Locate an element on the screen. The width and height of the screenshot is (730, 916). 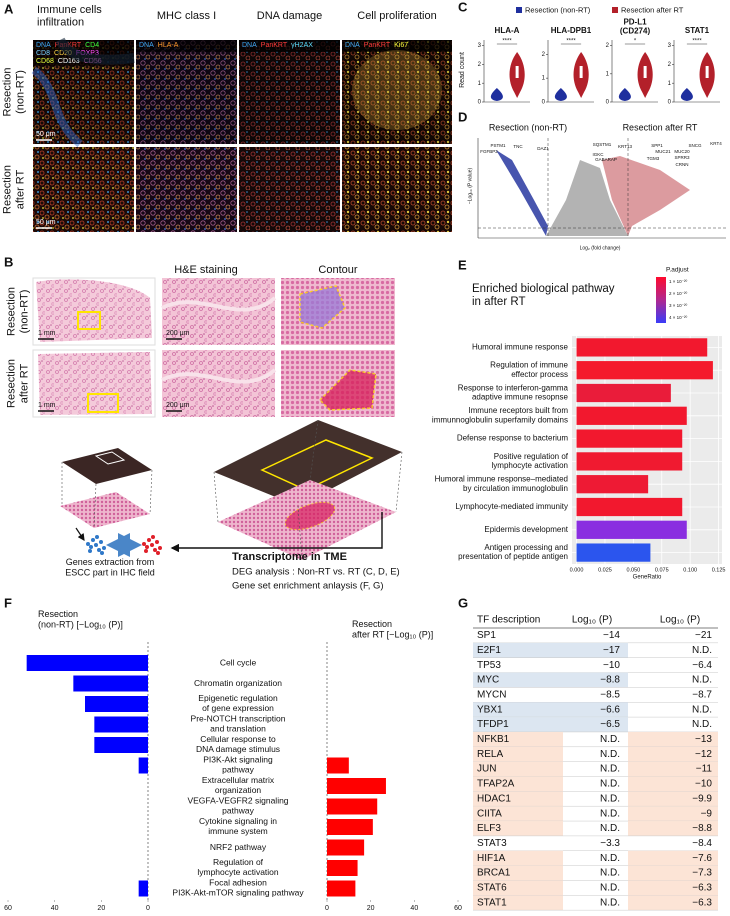
category-label: VEGFA-VEGFR2 signaling pathway is located at coordinates (237, 806).